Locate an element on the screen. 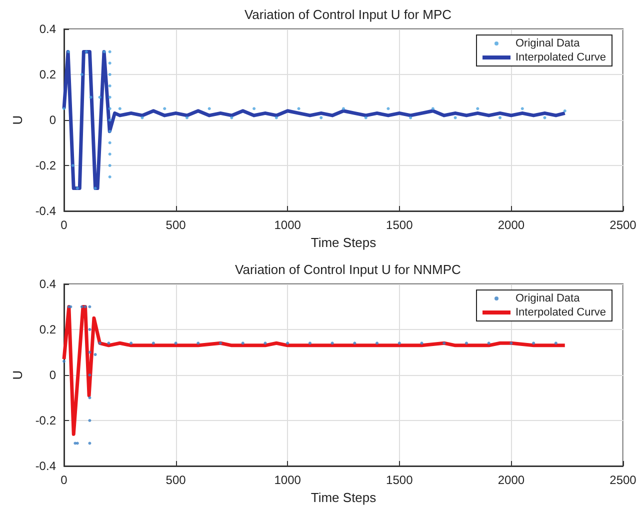 The height and width of the screenshot is (516, 640). x-tick-label: 2000 is located at coordinates (511, 480).